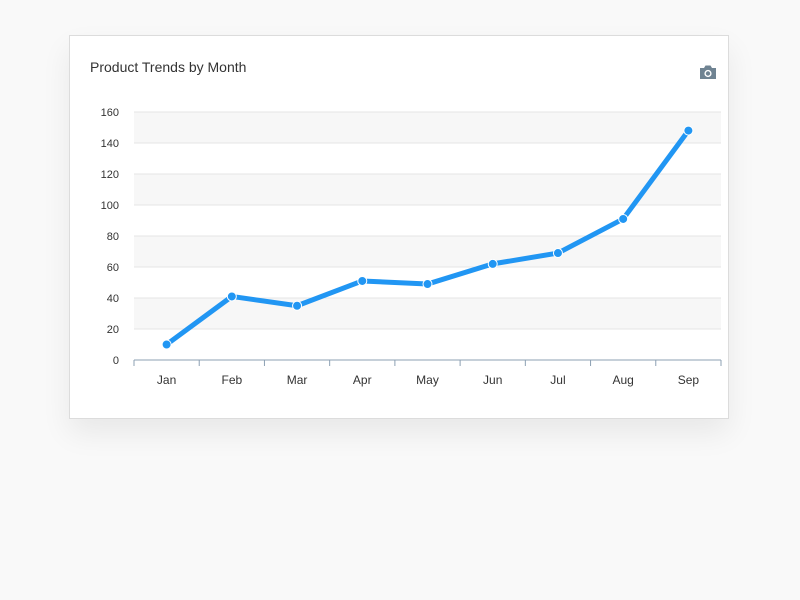 This screenshot has height=600, width=800. Describe the element at coordinates (113, 237) in the screenshot. I see `y-tick-label: 80` at that location.